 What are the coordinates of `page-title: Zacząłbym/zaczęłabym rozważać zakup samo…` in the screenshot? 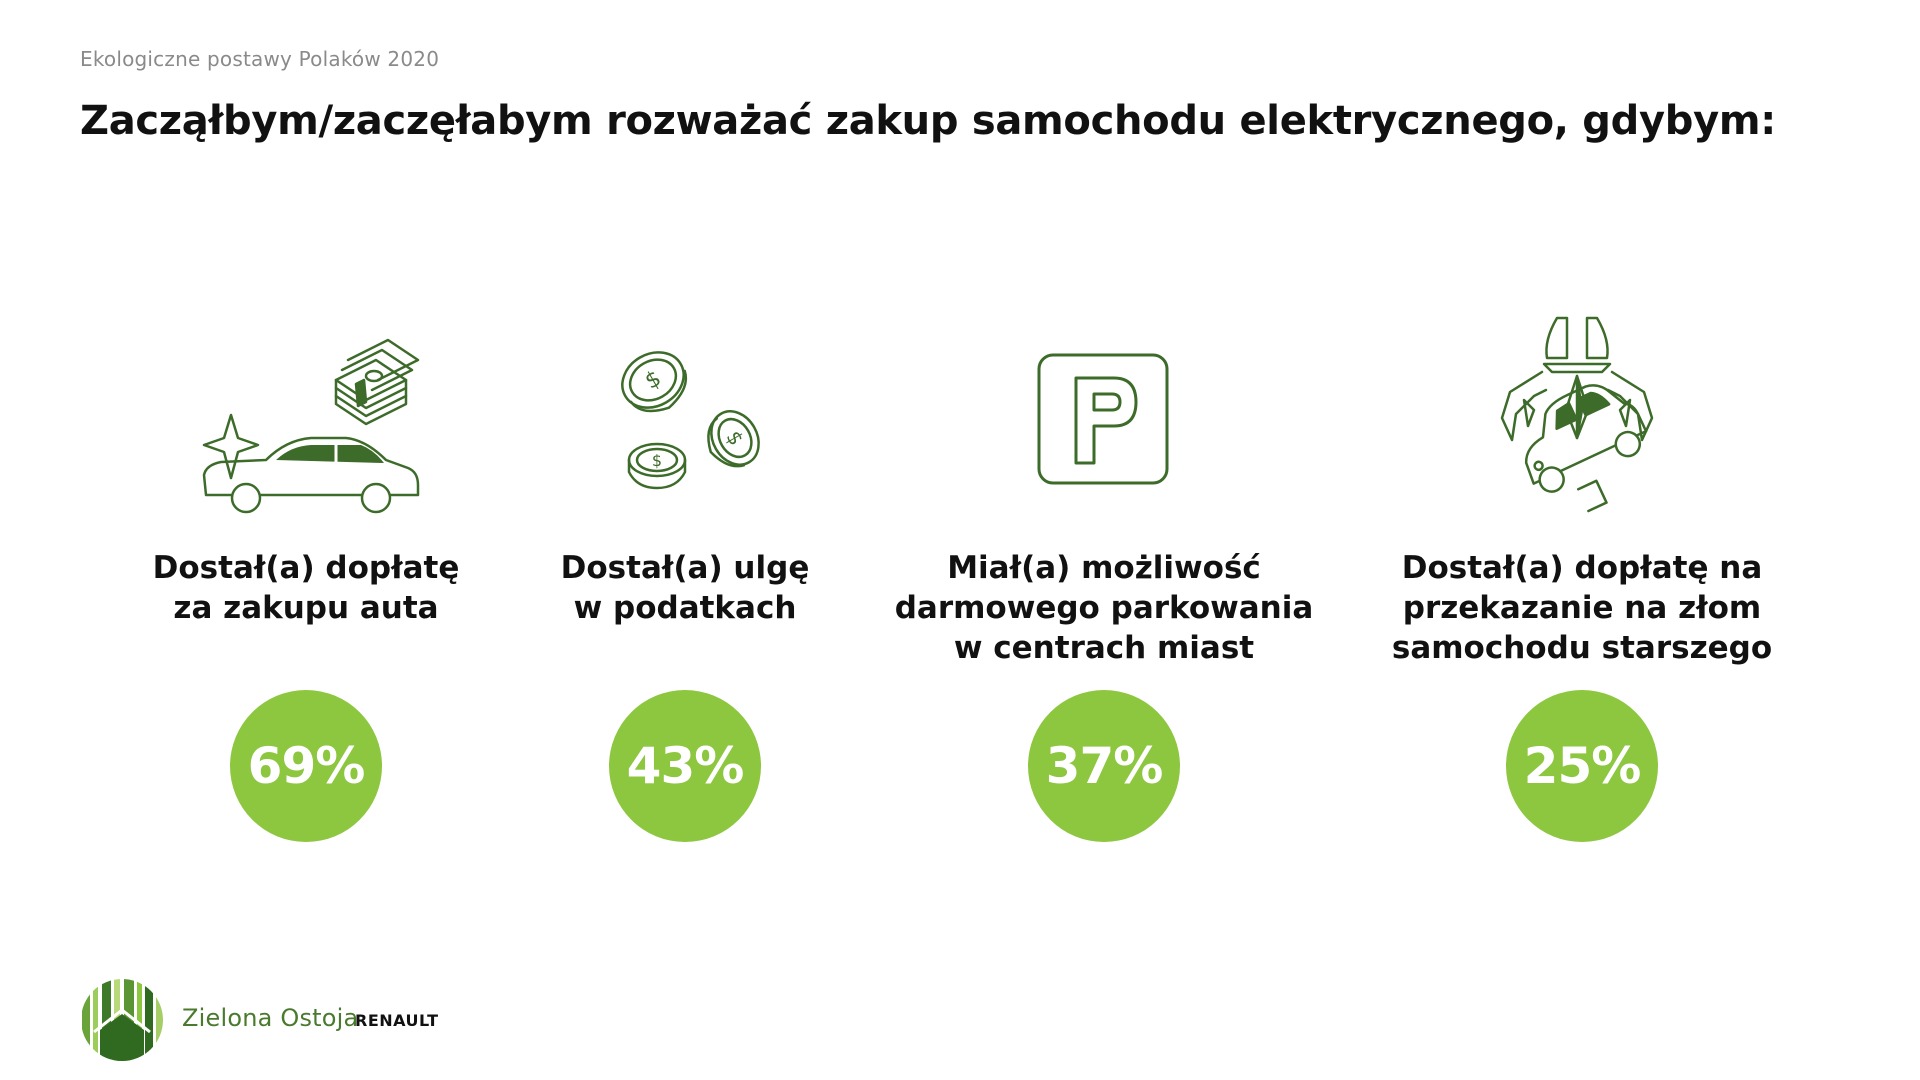 It's located at (928, 121).